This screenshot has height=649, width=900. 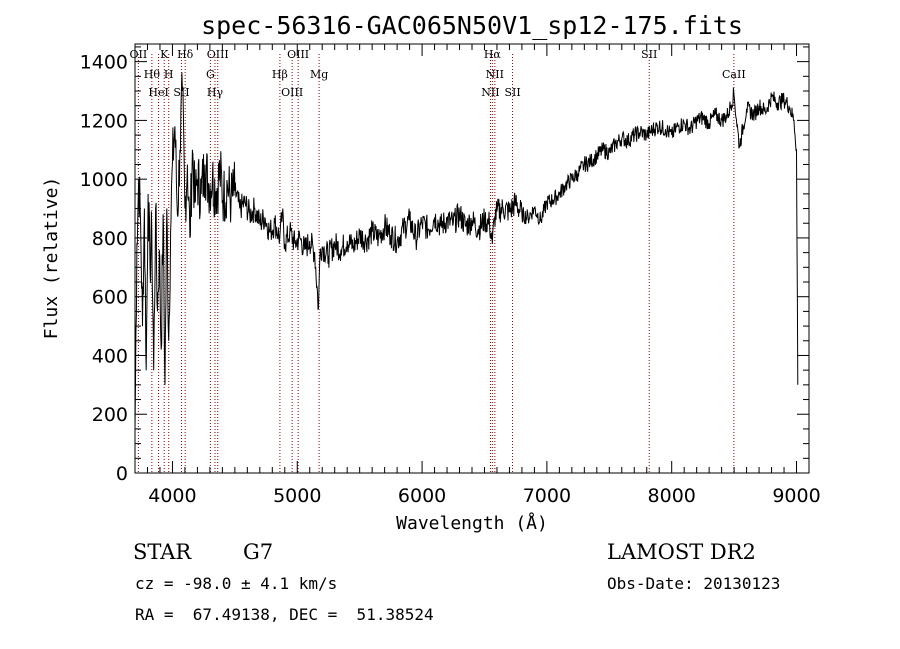 What do you see at coordinates (152, 74) in the screenshot?
I see `spectral-line-label: Hθ` at bounding box center [152, 74].